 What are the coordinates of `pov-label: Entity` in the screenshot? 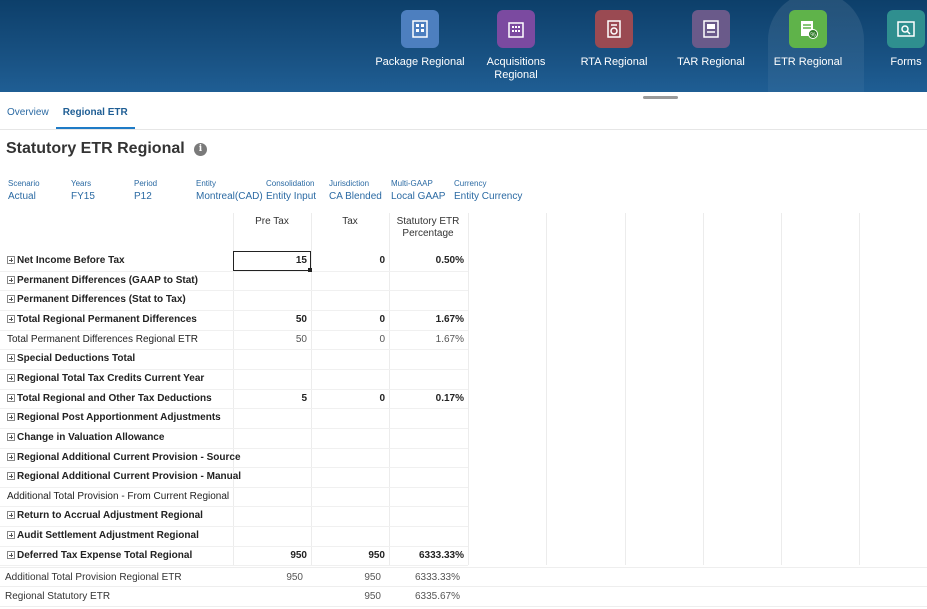 It's located at (206, 183).